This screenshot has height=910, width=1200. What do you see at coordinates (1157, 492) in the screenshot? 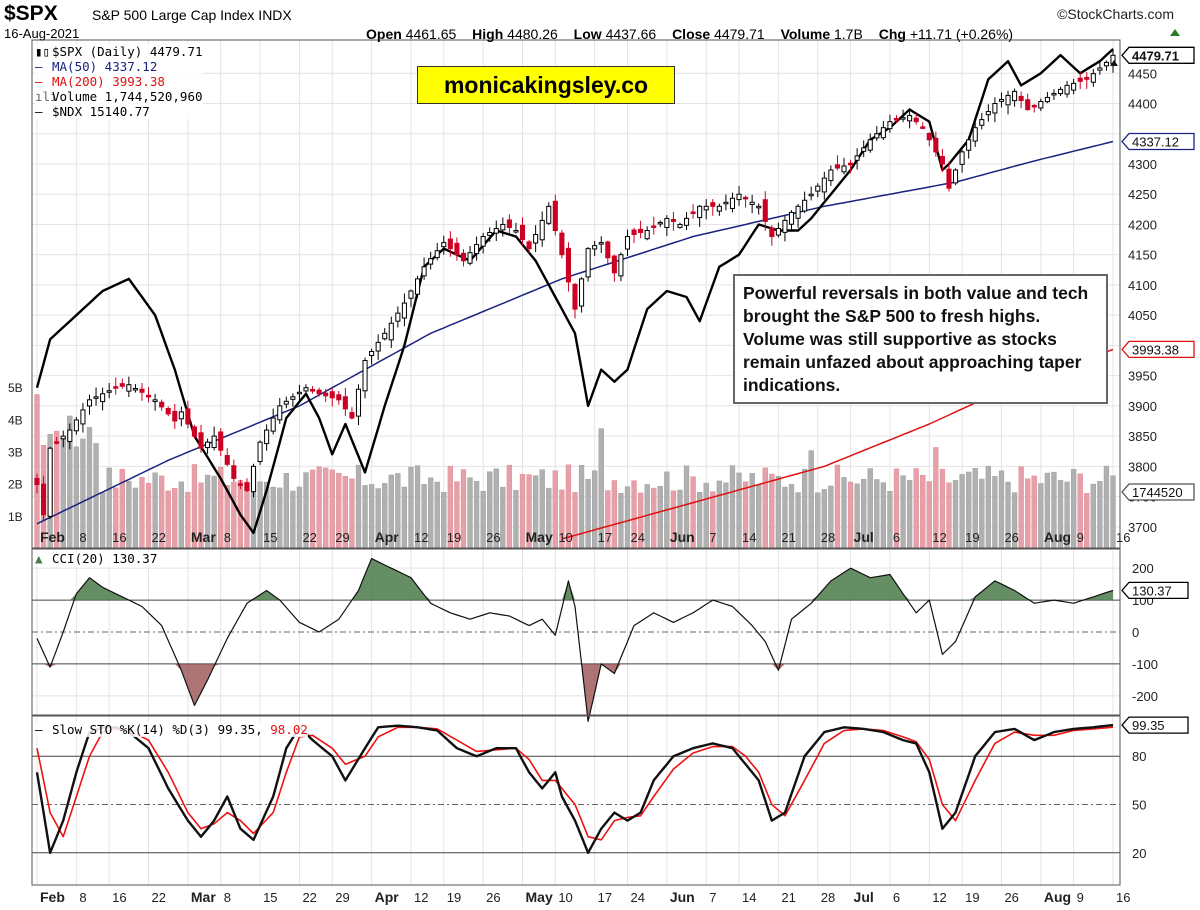
I see `value-tag-text: 1744520` at bounding box center [1157, 492].